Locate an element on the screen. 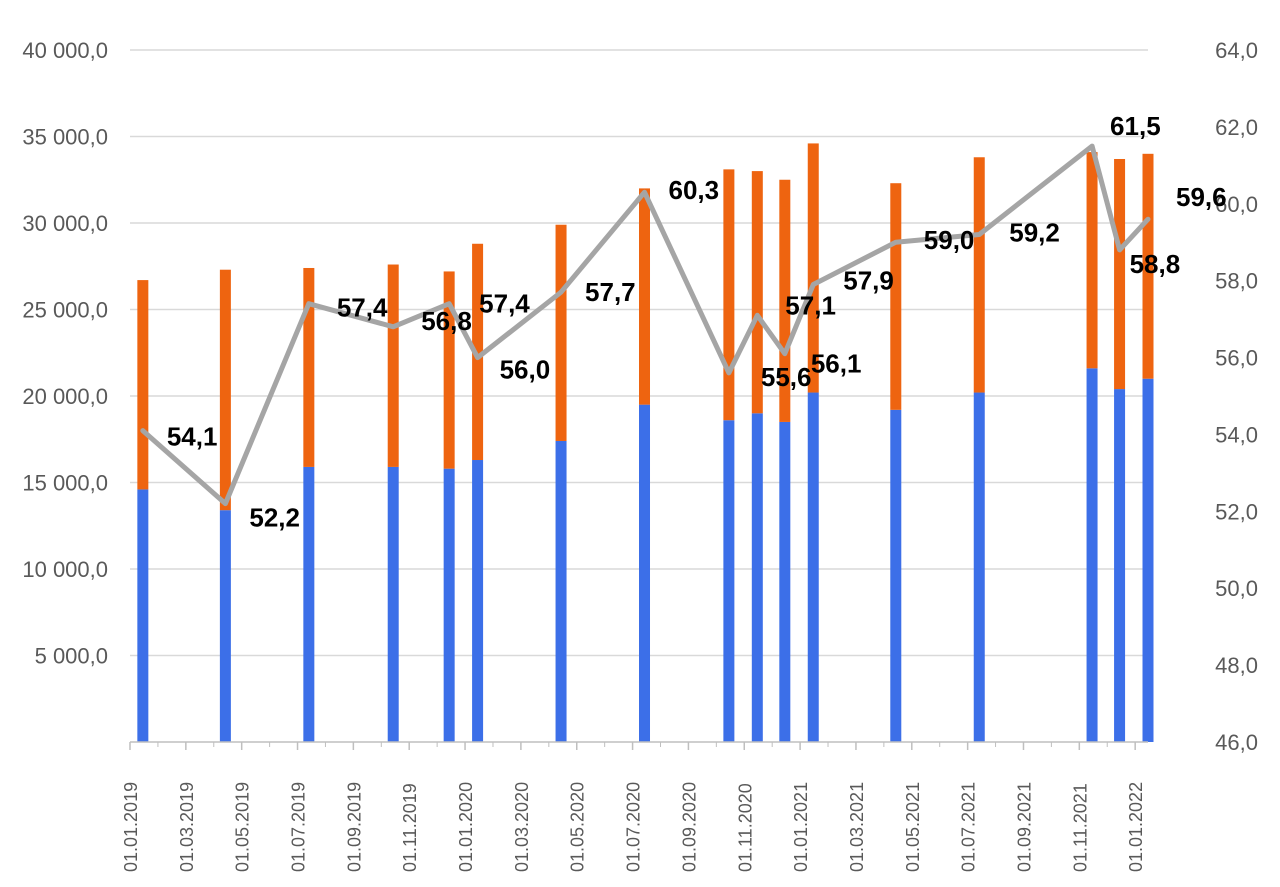 The height and width of the screenshot is (887, 1280). y-axis-right: 64,0 62,0 60,0 58,0 56,0 54,0 52,0 50,0 48,0 46,0 is located at coordinates (1236, 396).